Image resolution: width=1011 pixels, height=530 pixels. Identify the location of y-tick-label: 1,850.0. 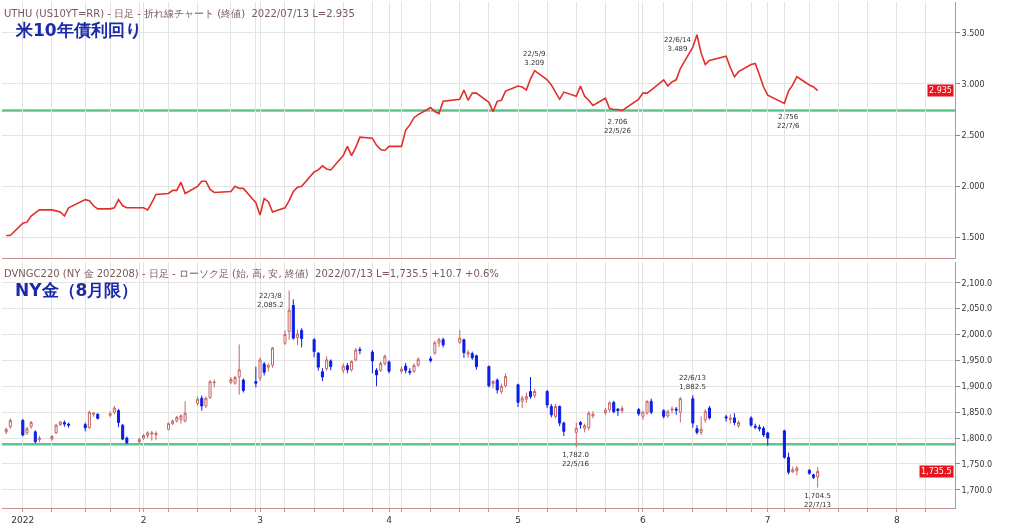
(977, 412).